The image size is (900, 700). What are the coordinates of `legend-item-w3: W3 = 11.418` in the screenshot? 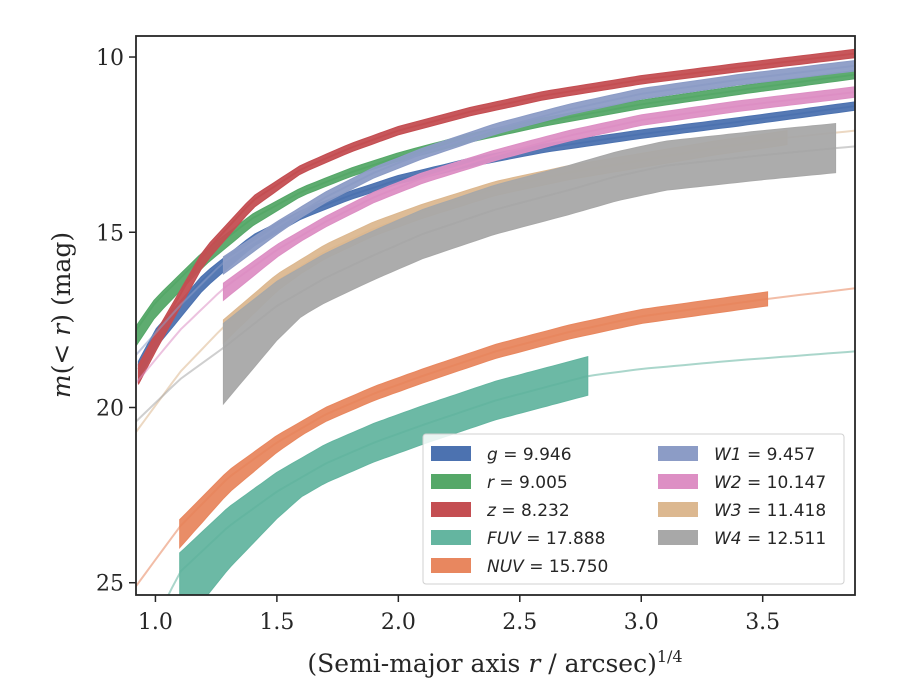 It's located at (742, 511).